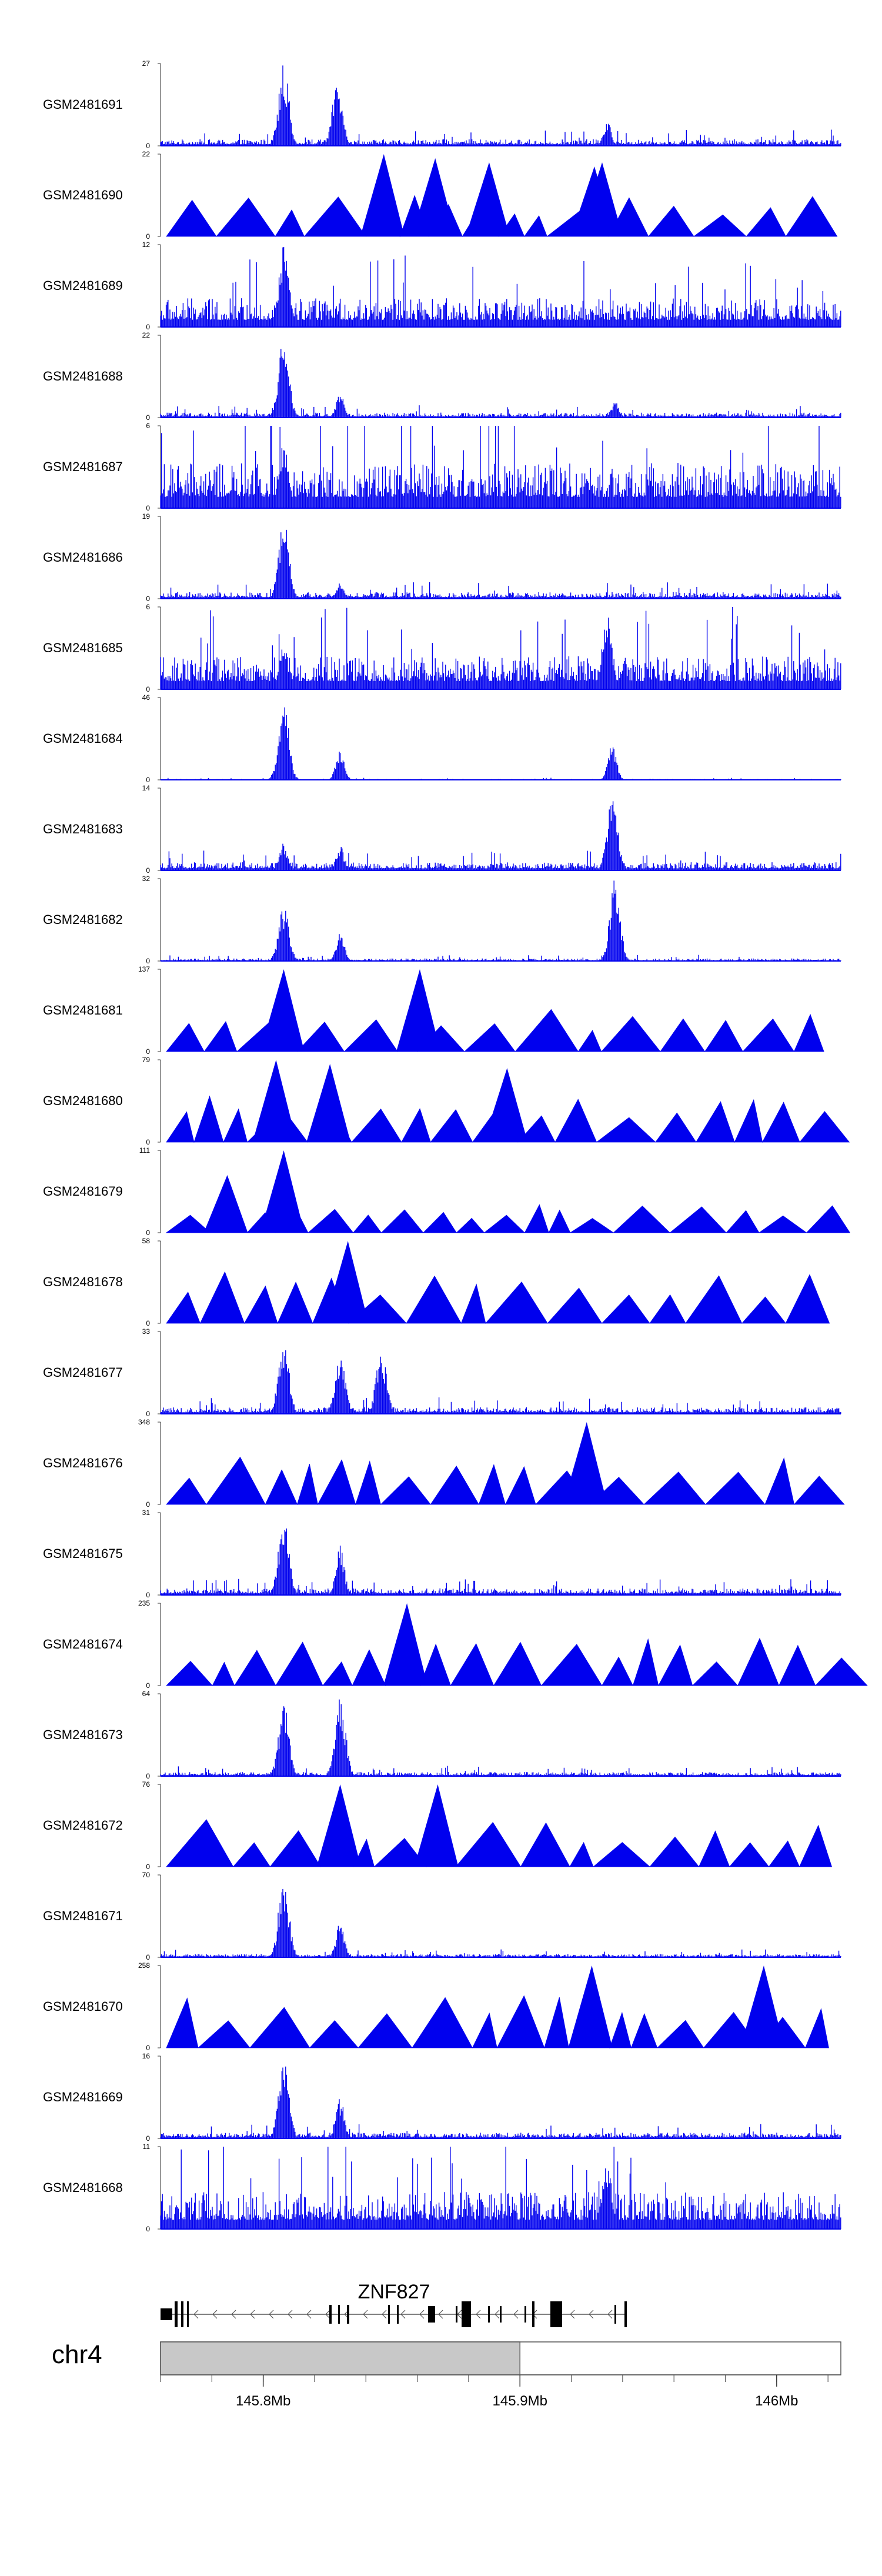 The width and height of the screenshot is (882, 2576). I want to click on track-GSM2481679: GSM2481679 111 0, so click(447, 1191).